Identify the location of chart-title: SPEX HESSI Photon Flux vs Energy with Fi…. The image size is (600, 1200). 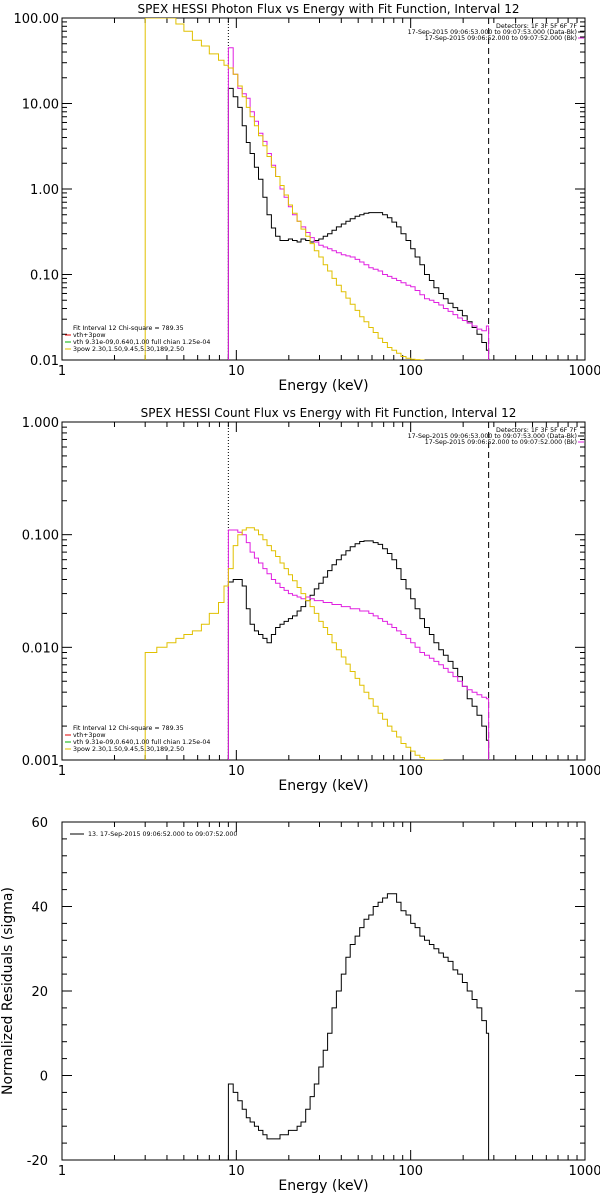
(329, 9).